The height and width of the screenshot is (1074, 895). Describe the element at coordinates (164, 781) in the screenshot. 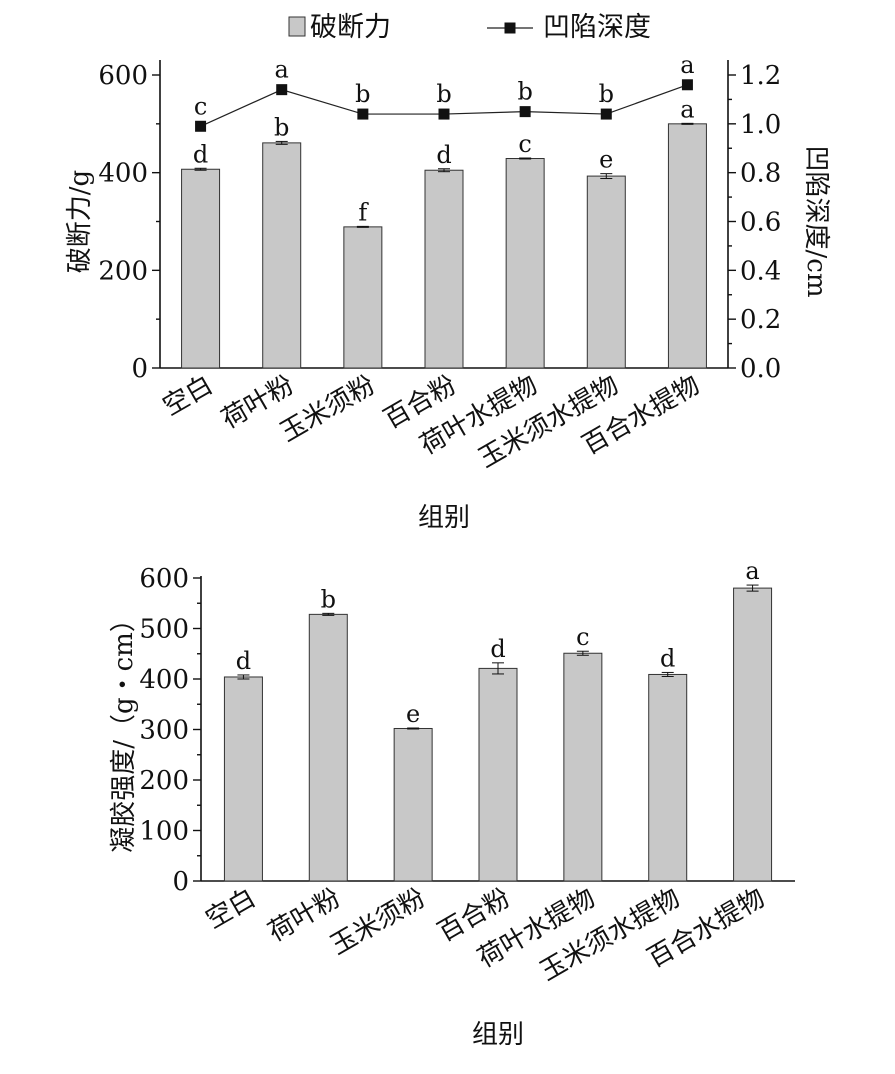

I see `y-tick-label: 200` at that location.